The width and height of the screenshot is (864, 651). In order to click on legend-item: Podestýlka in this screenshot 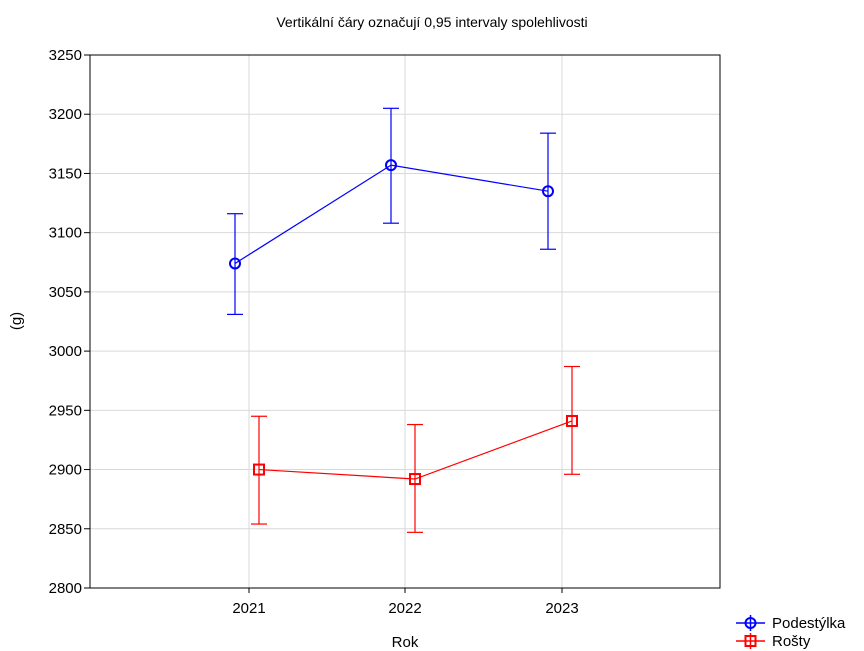, I will do `click(791, 623)`.